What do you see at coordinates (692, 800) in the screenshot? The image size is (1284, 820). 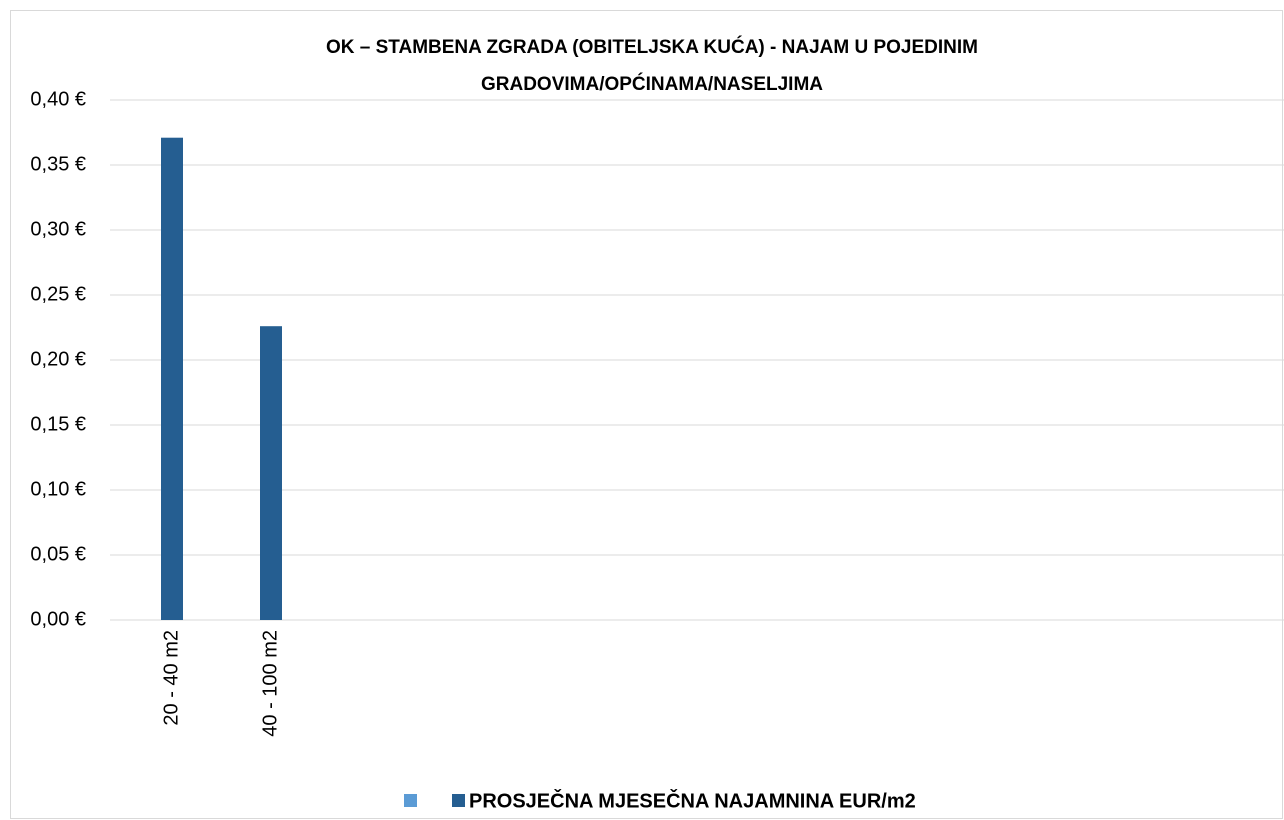 I see `legend-label: PROSJEČNA MJESEČNA NAJAMNINA EUR/m2` at bounding box center [692, 800].